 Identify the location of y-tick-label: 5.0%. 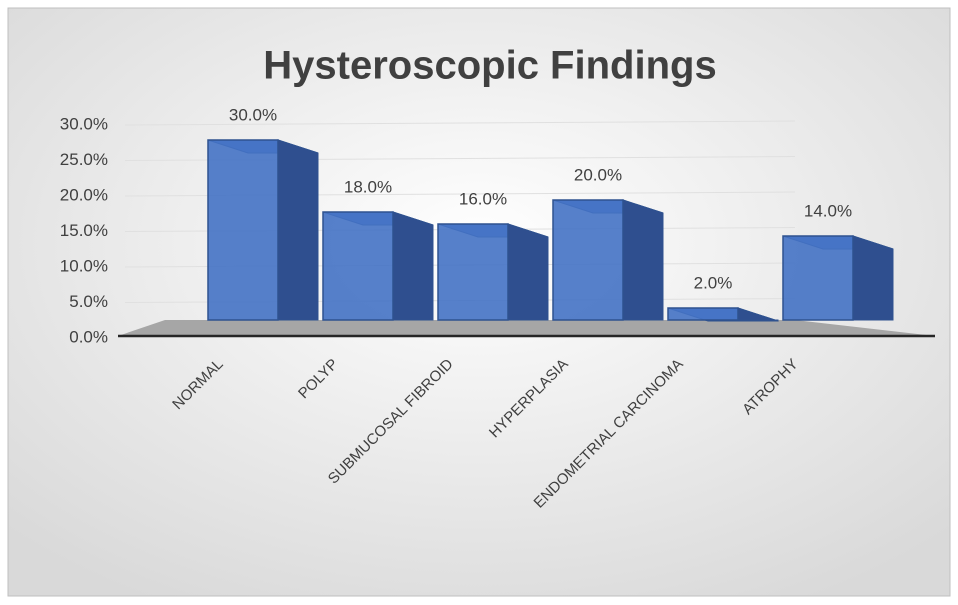
(88, 301).